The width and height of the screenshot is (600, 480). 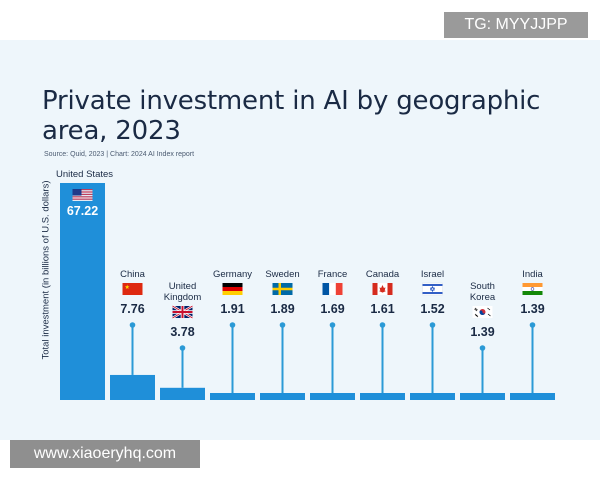 I want to click on category-label-5: Sweden, so click(x=282, y=274).